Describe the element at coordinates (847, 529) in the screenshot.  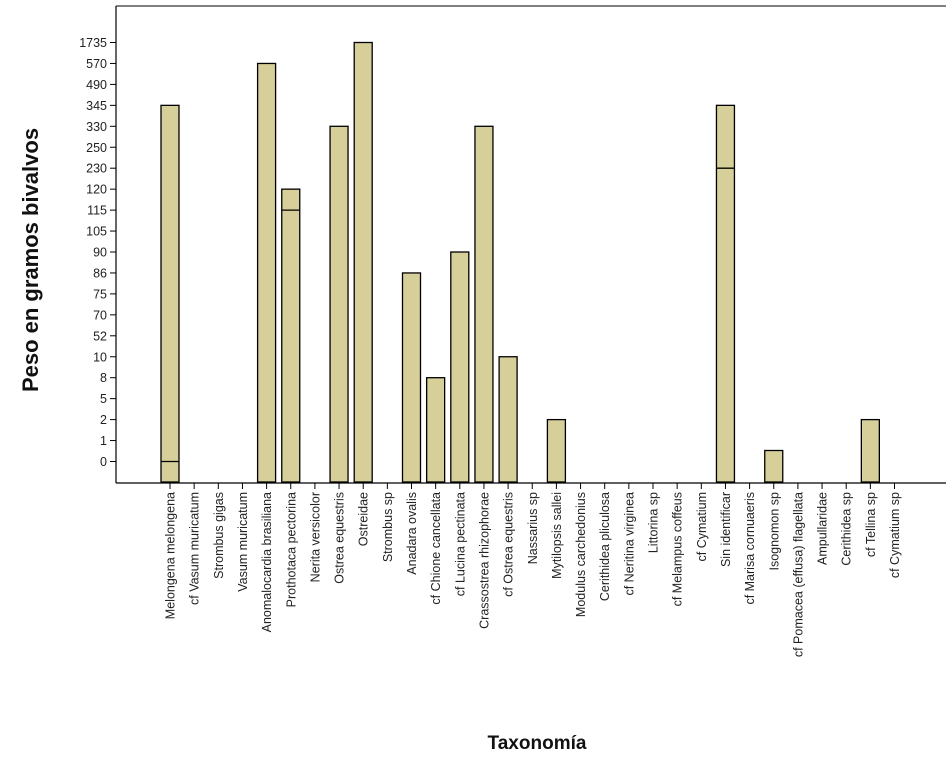
I see `x-tick-label: Cerithidea sp` at that location.